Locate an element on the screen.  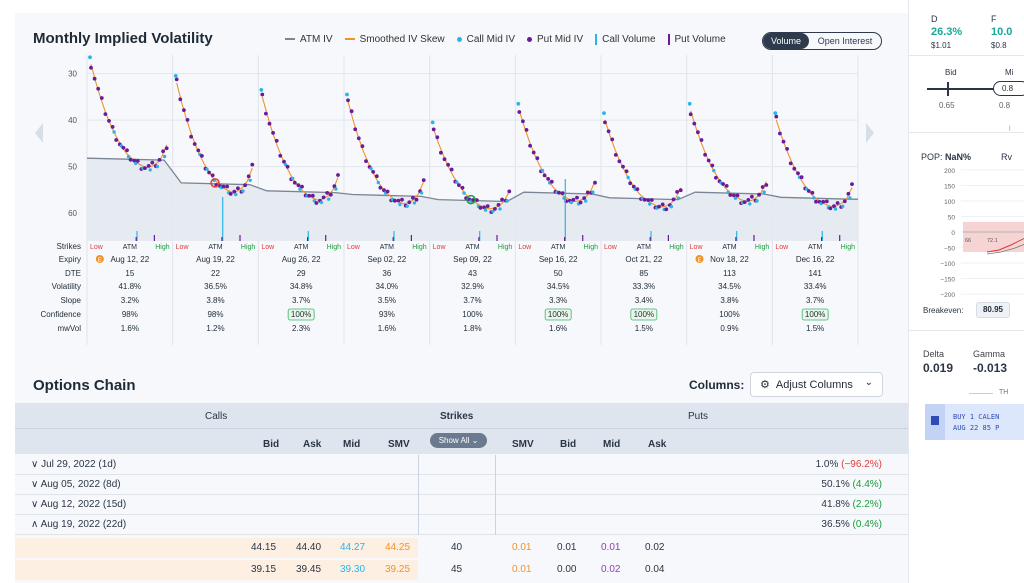
expiry-row: ∨ Aug 05, 2022 (8d) 50.1% (4.4%) is located at coordinates (461, 485).